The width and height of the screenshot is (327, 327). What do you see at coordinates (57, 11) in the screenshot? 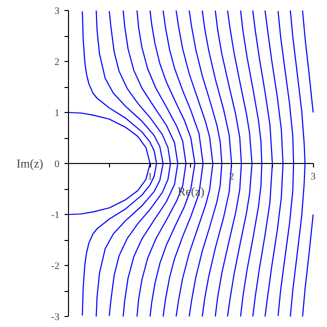
I see `y-tick-label: 3` at bounding box center [57, 11].